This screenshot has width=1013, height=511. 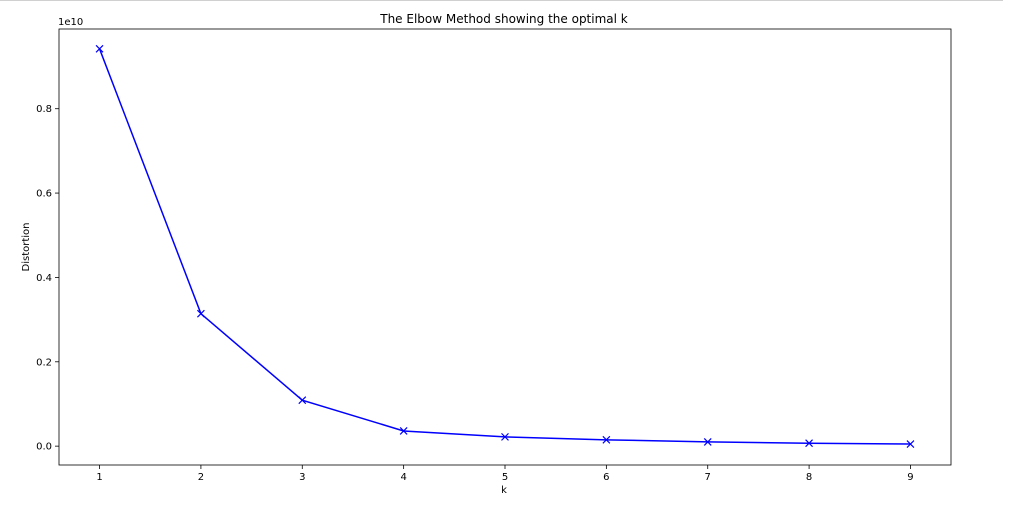 What do you see at coordinates (44, 362) in the screenshot?
I see `y-tick-label: 0.2` at bounding box center [44, 362].